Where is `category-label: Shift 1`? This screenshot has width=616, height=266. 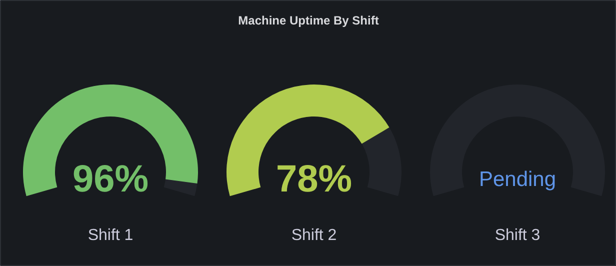
category-label: Shift 1 is located at coordinates (111, 235).